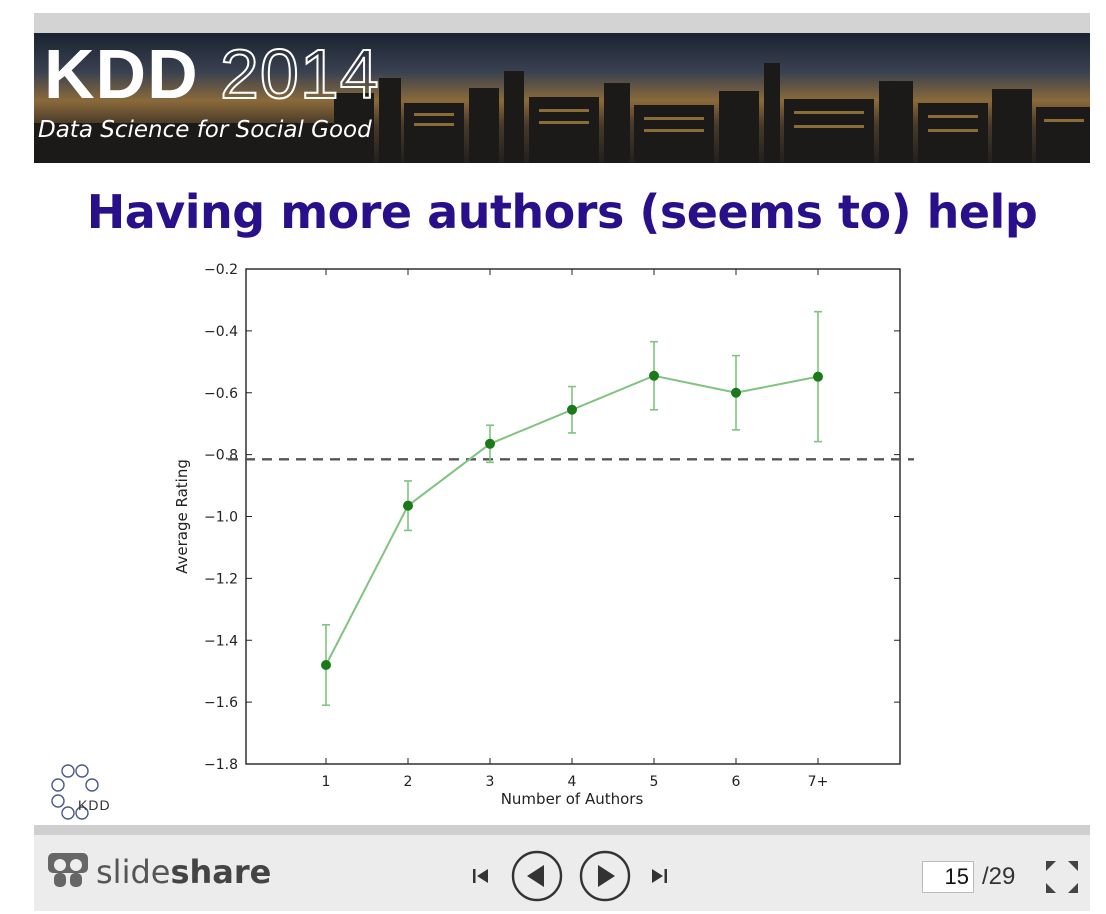 The image size is (1106, 914). What do you see at coordinates (654, 782) in the screenshot?
I see `x-tick-label: 5` at bounding box center [654, 782].